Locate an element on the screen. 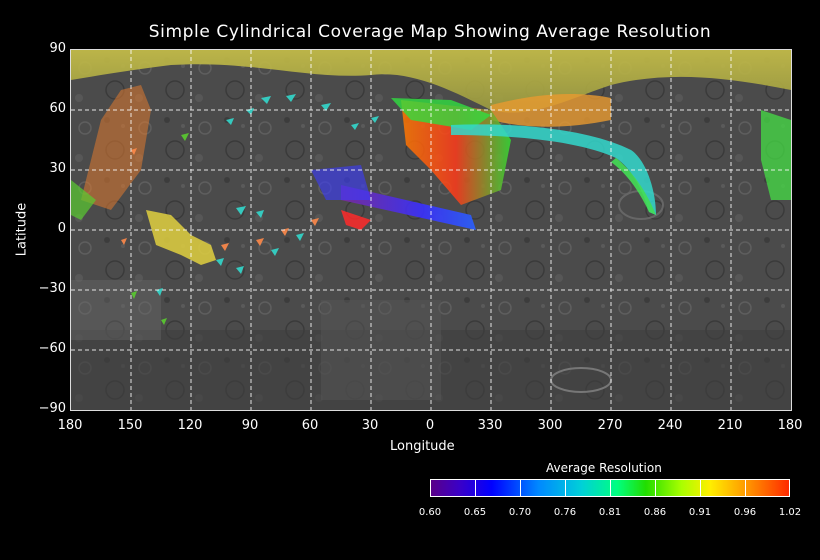  x-tick-label: 270 is located at coordinates (610, 425).